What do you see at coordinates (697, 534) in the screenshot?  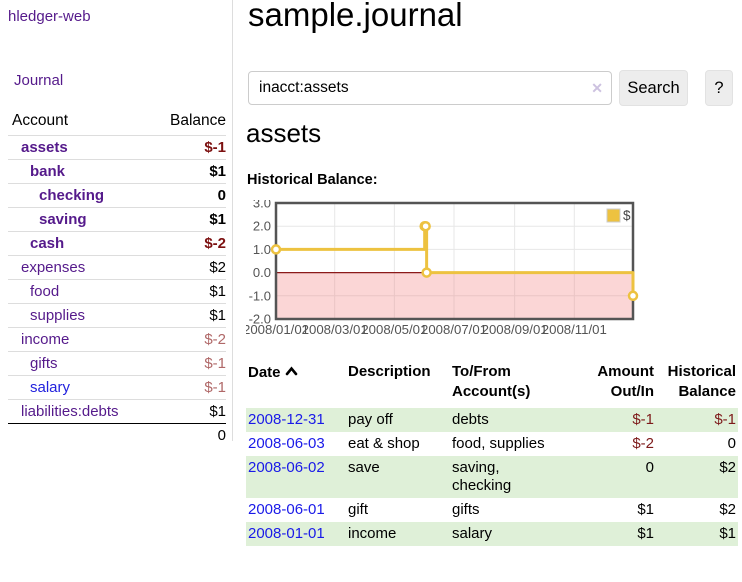 I see `transaction-balance: $1` at bounding box center [697, 534].